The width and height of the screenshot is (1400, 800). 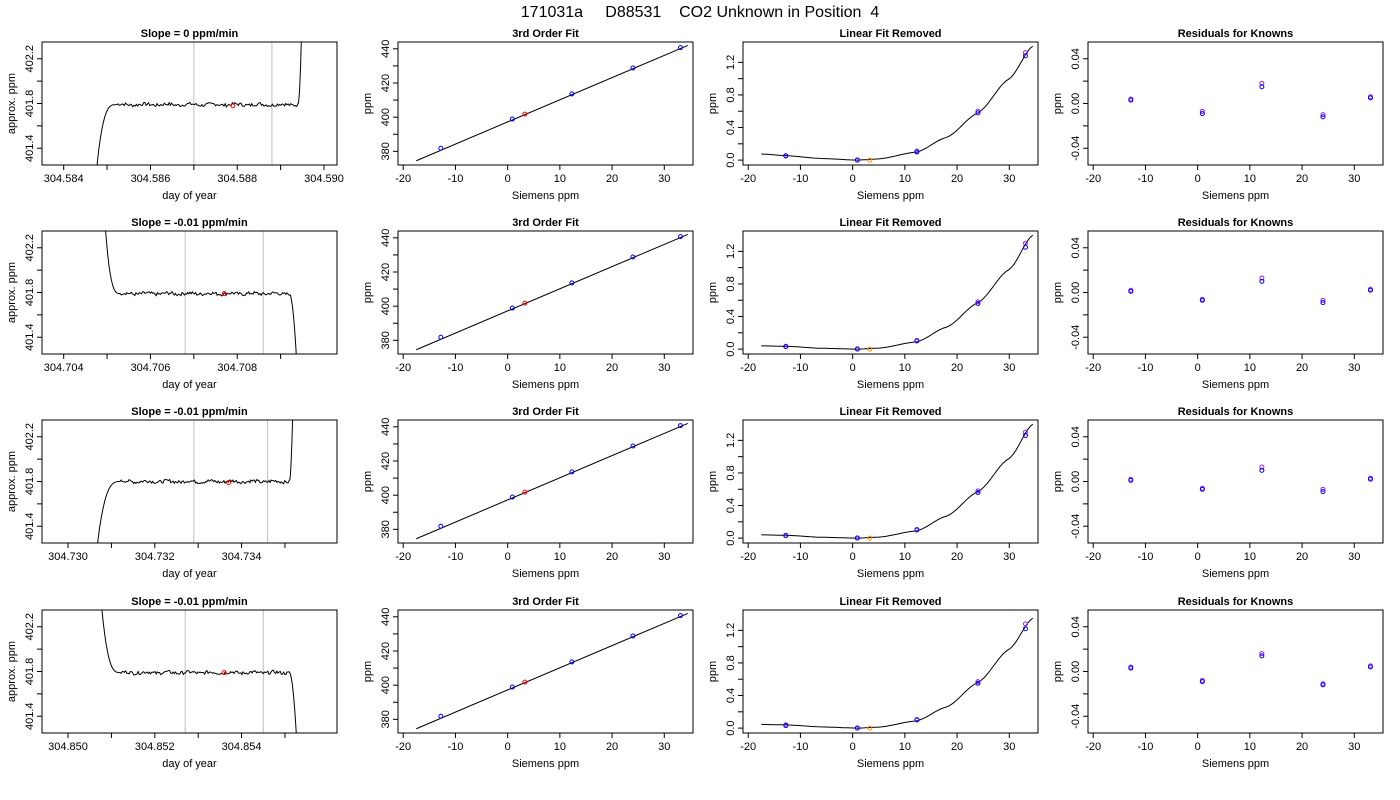 I want to click on x-axis-label: day of year, so click(x=189, y=196).